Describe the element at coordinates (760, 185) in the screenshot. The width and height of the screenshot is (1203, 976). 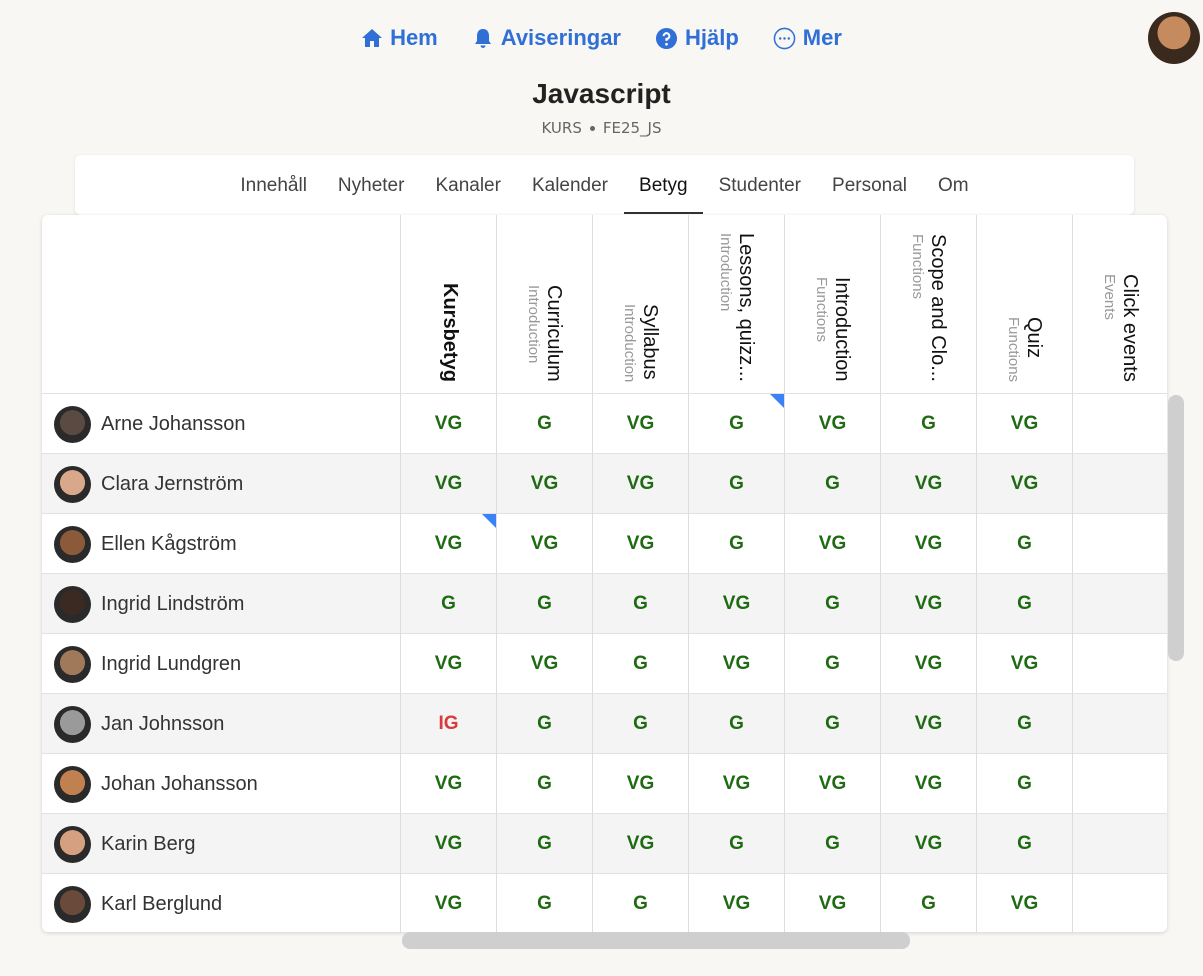
I see `tab: Studenter` at that location.